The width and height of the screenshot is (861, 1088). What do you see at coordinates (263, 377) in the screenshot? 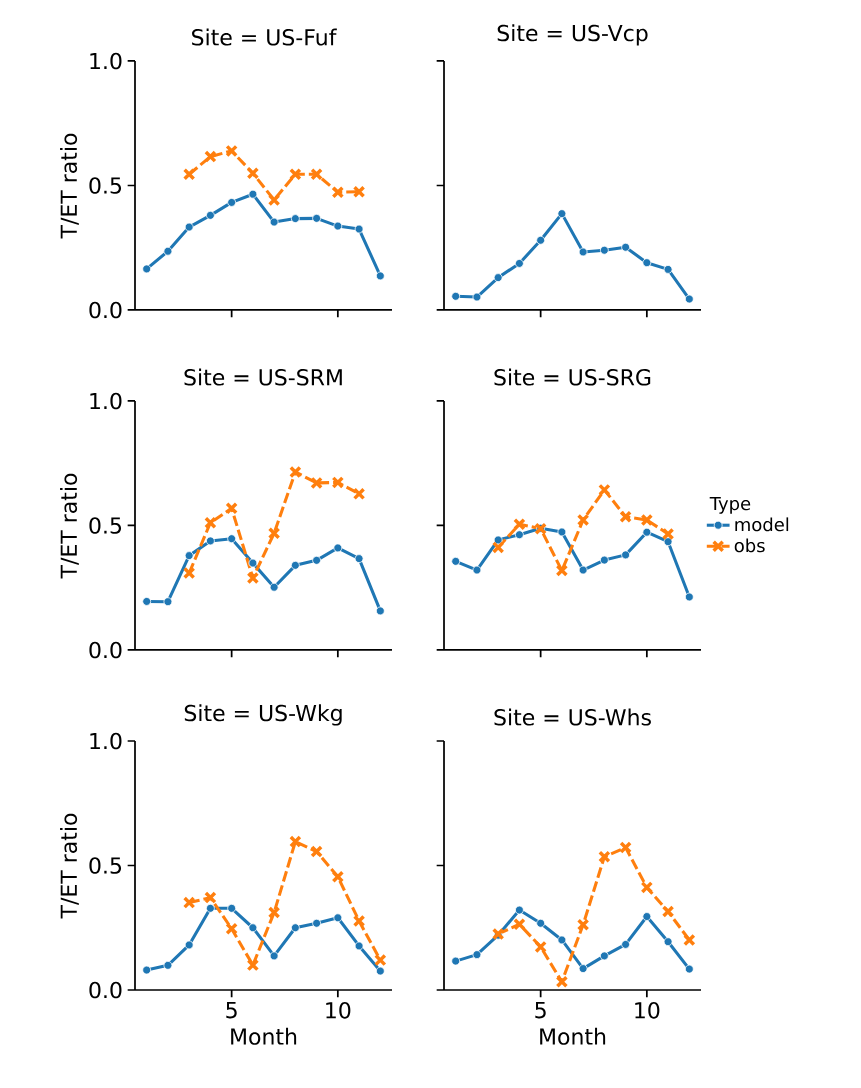
I see `chart-title: Site = US-SRM` at bounding box center [263, 377].